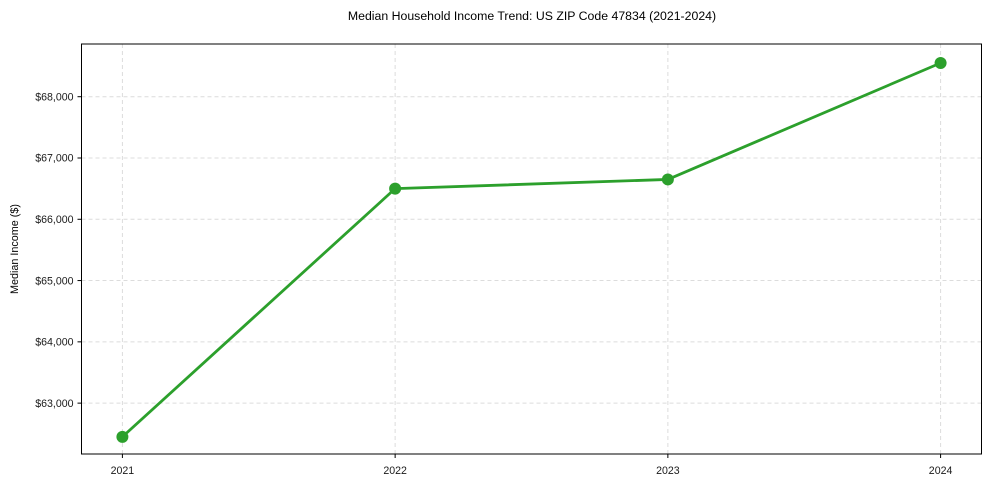  What do you see at coordinates (940, 62) in the screenshot?
I see `data-point-2024` at bounding box center [940, 62].